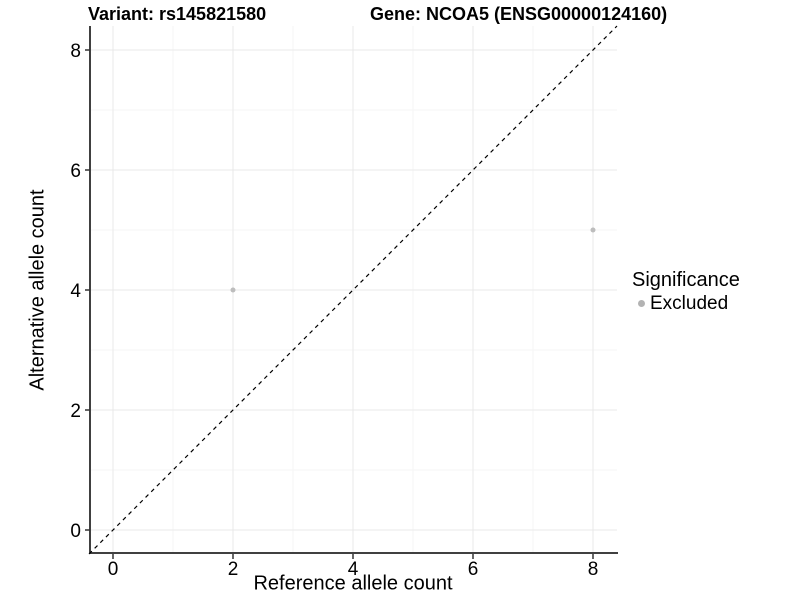 This screenshot has height=600, width=800. What do you see at coordinates (519, 14) in the screenshot?
I see `plot-title-gene: Gene: NCOA5 (ENSG00000124160)` at bounding box center [519, 14].